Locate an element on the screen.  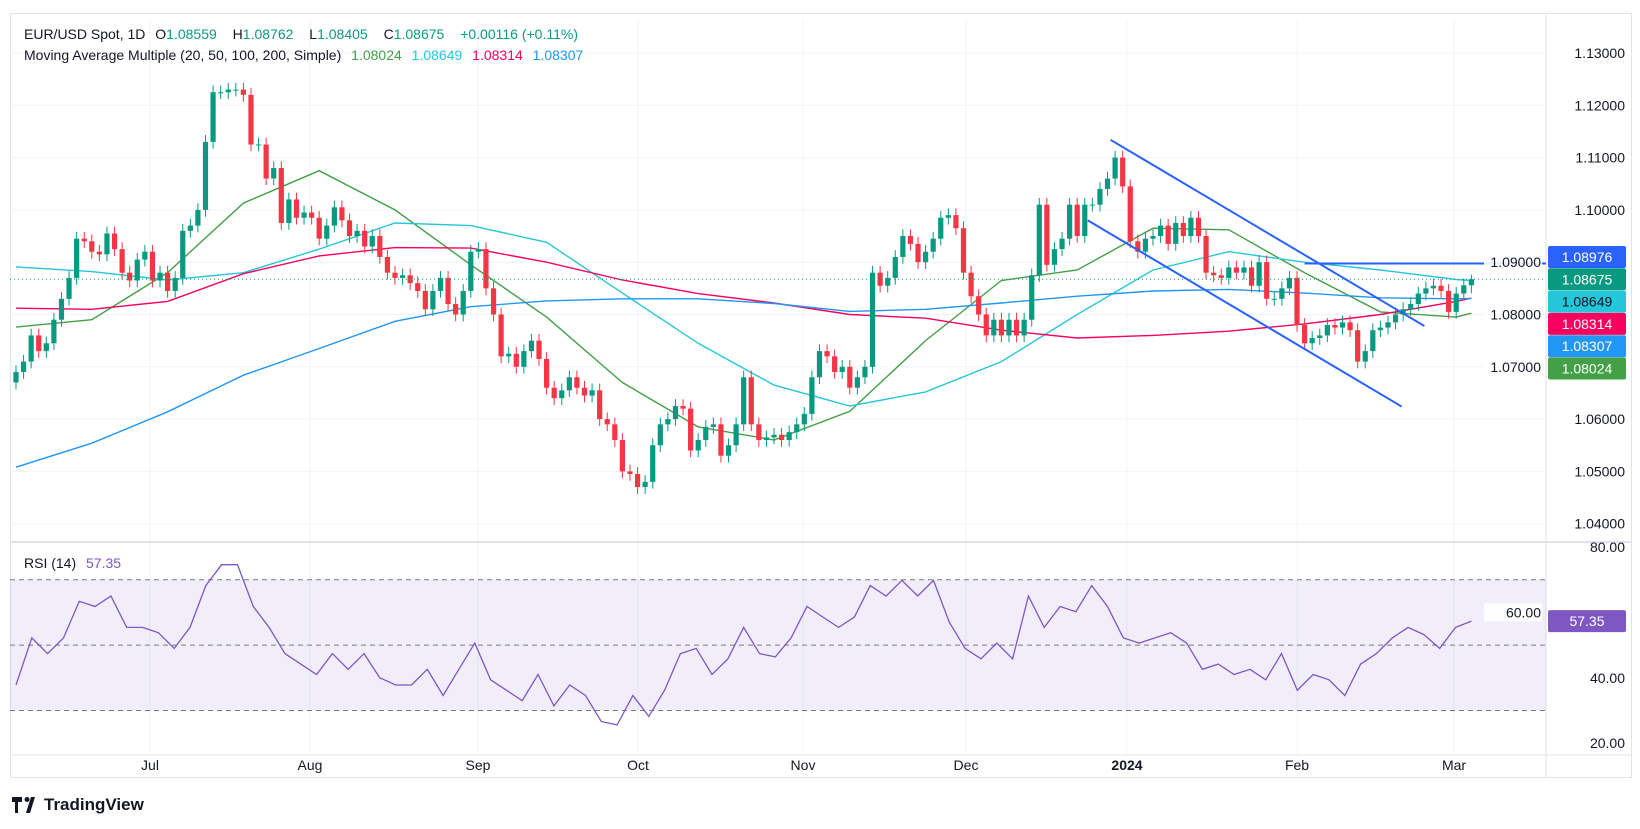
symbol-title: EUR/USD Spot, 1D is located at coordinates (85, 34).